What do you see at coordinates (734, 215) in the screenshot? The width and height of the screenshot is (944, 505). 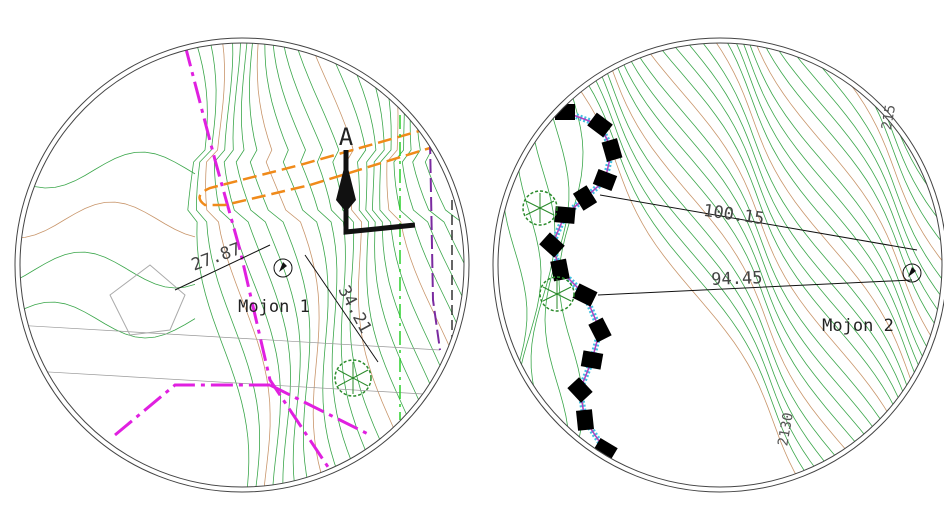 I see `dimension-label: 100.15` at bounding box center [734, 215].